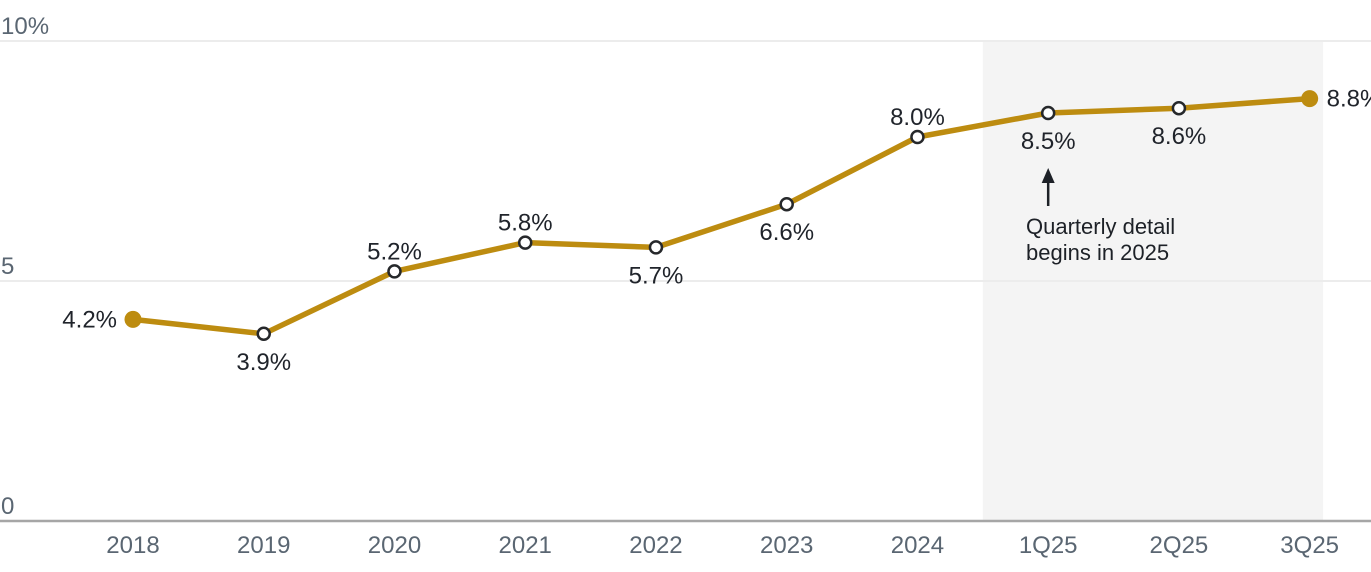  I want to click on data-point-label: 8.0%, so click(917, 117).